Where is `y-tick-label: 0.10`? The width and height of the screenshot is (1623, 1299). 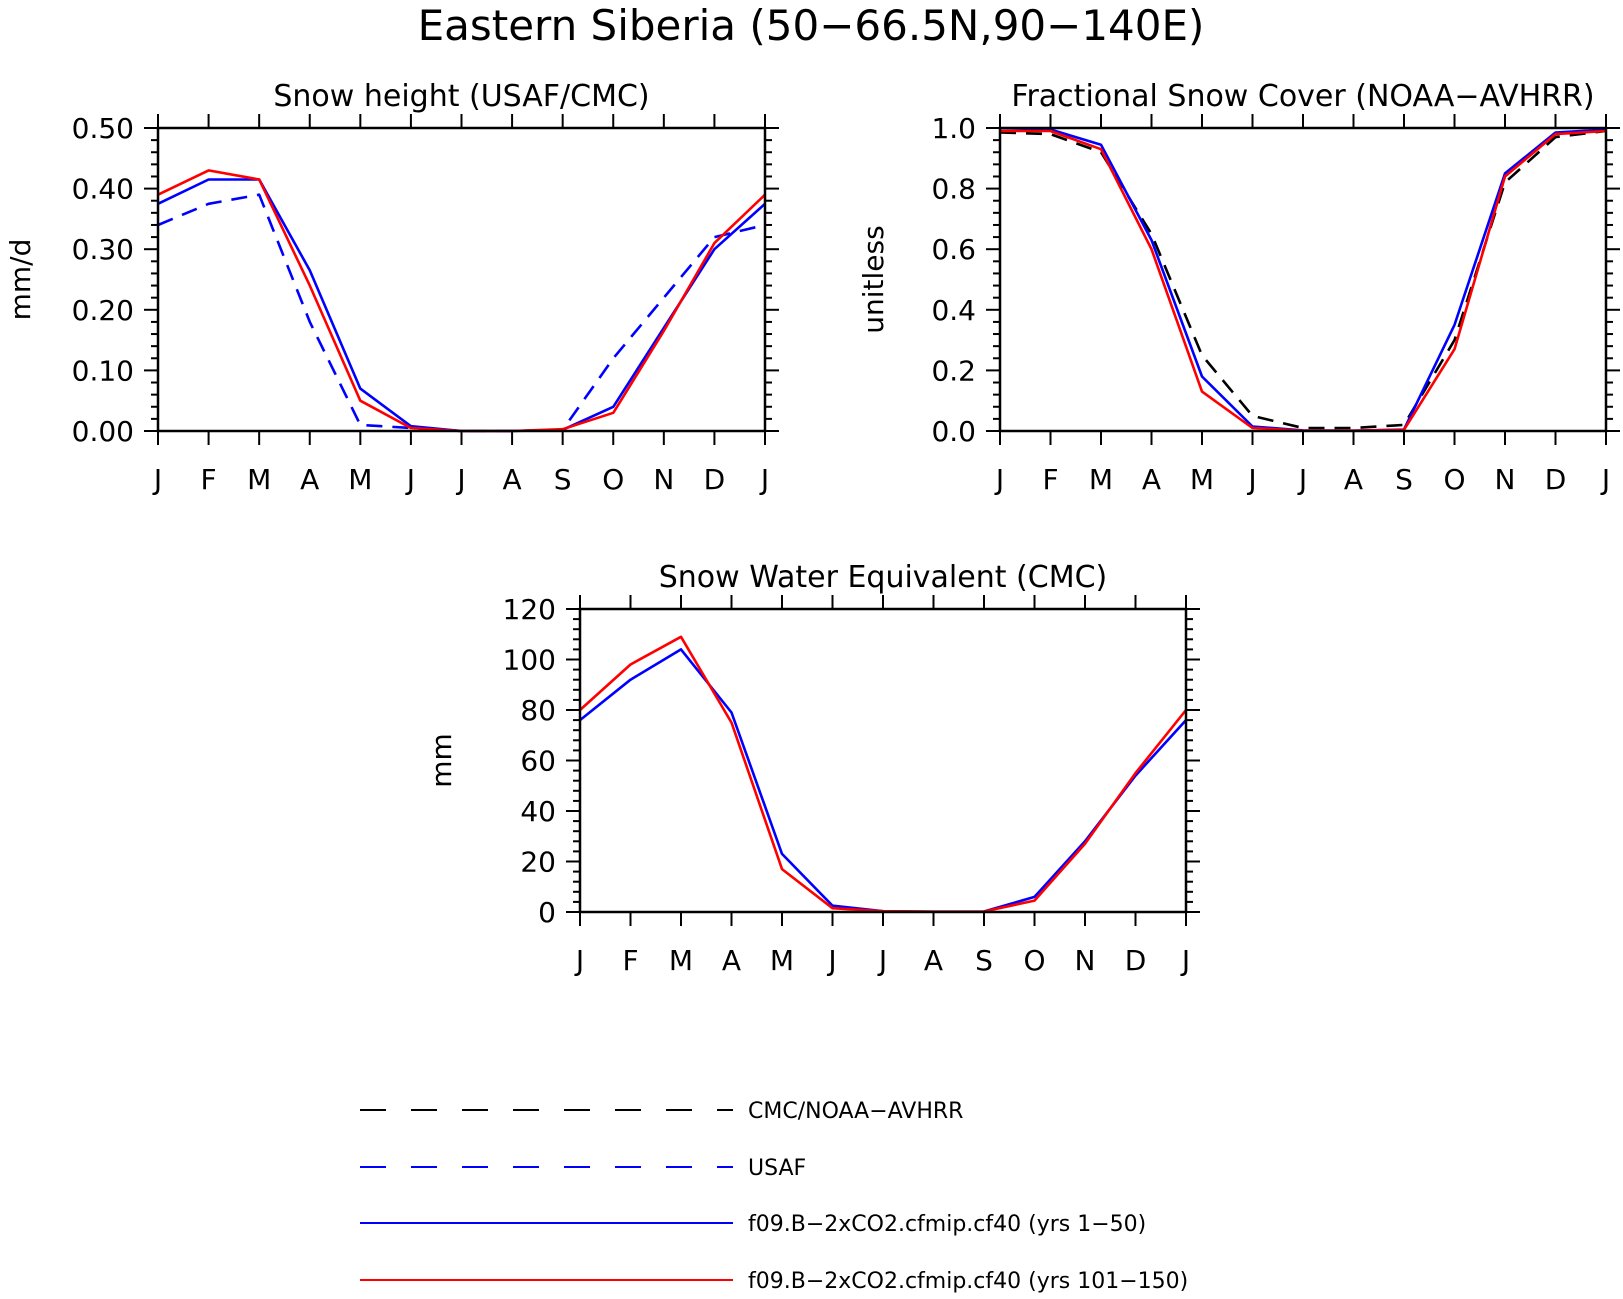
y-tick-label: 0.10 is located at coordinates (103, 370).